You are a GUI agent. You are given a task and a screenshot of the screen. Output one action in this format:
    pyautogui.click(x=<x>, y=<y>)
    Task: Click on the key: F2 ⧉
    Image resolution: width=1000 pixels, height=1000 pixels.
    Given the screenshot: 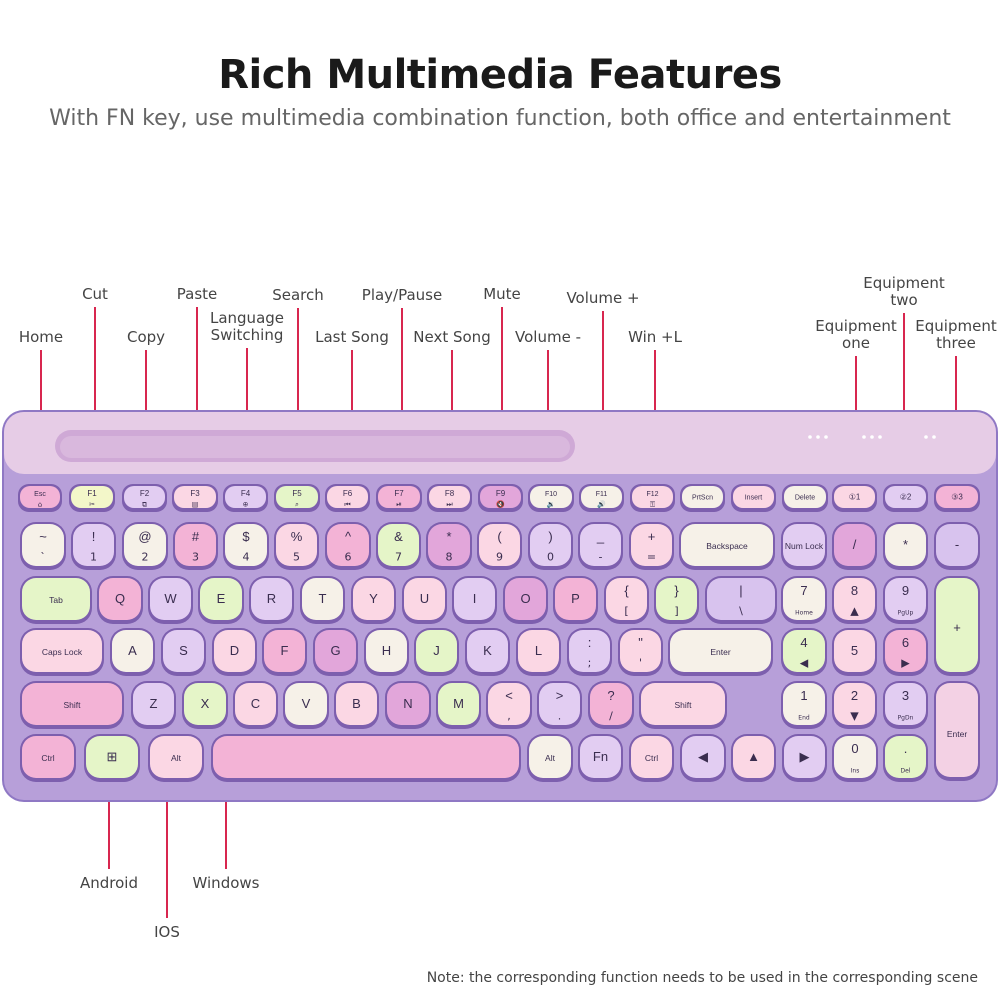 What is the action you would take?
    pyautogui.click(x=144, y=498)
    